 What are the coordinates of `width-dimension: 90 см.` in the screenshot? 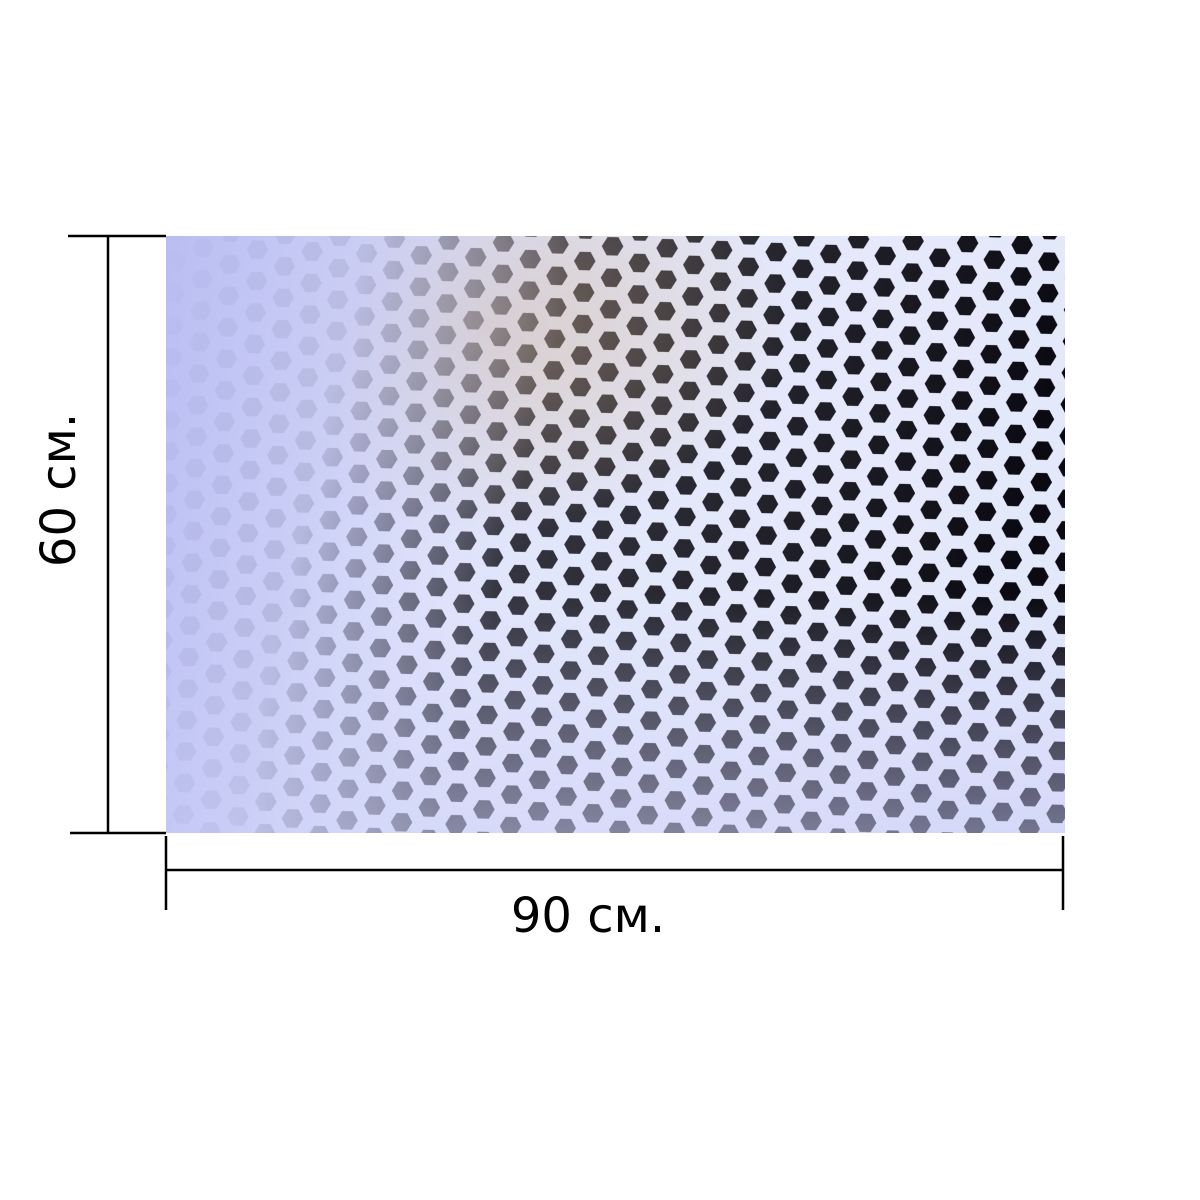 It's located at (614, 890).